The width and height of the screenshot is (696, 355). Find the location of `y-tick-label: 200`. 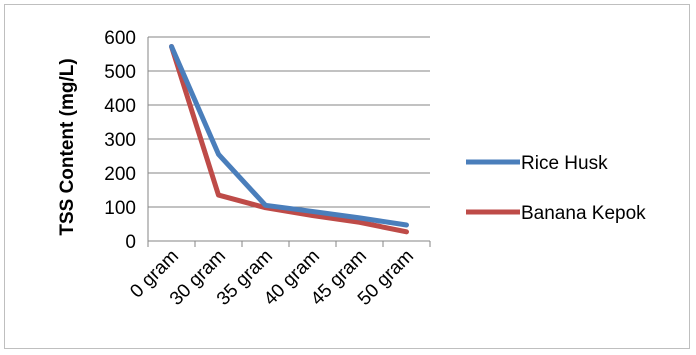

y-tick-label: 200 is located at coordinates (120, 174).